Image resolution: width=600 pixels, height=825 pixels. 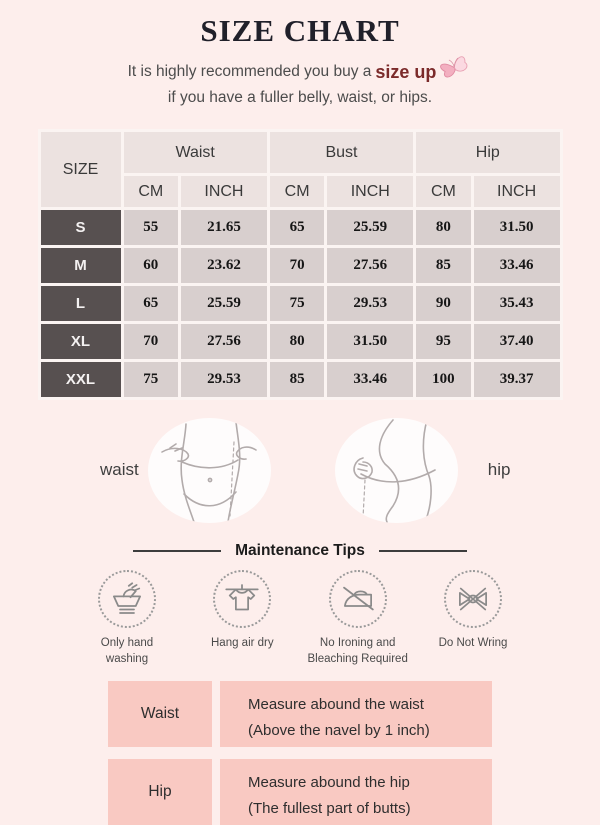 I want to click on maintenance-heading: Maintenance Tips, so click(x=300, y=551).